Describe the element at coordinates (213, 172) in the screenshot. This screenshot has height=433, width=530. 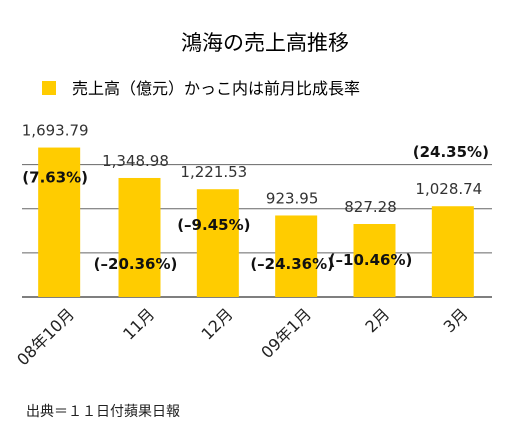
I see `bar-value-label: 1,221.53` at that location.